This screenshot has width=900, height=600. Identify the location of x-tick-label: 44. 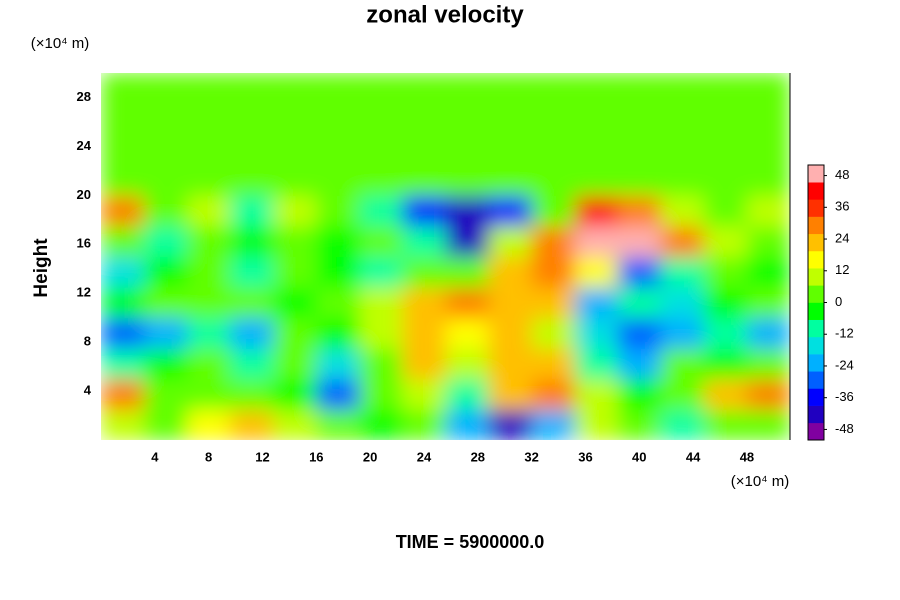
(693, 456).